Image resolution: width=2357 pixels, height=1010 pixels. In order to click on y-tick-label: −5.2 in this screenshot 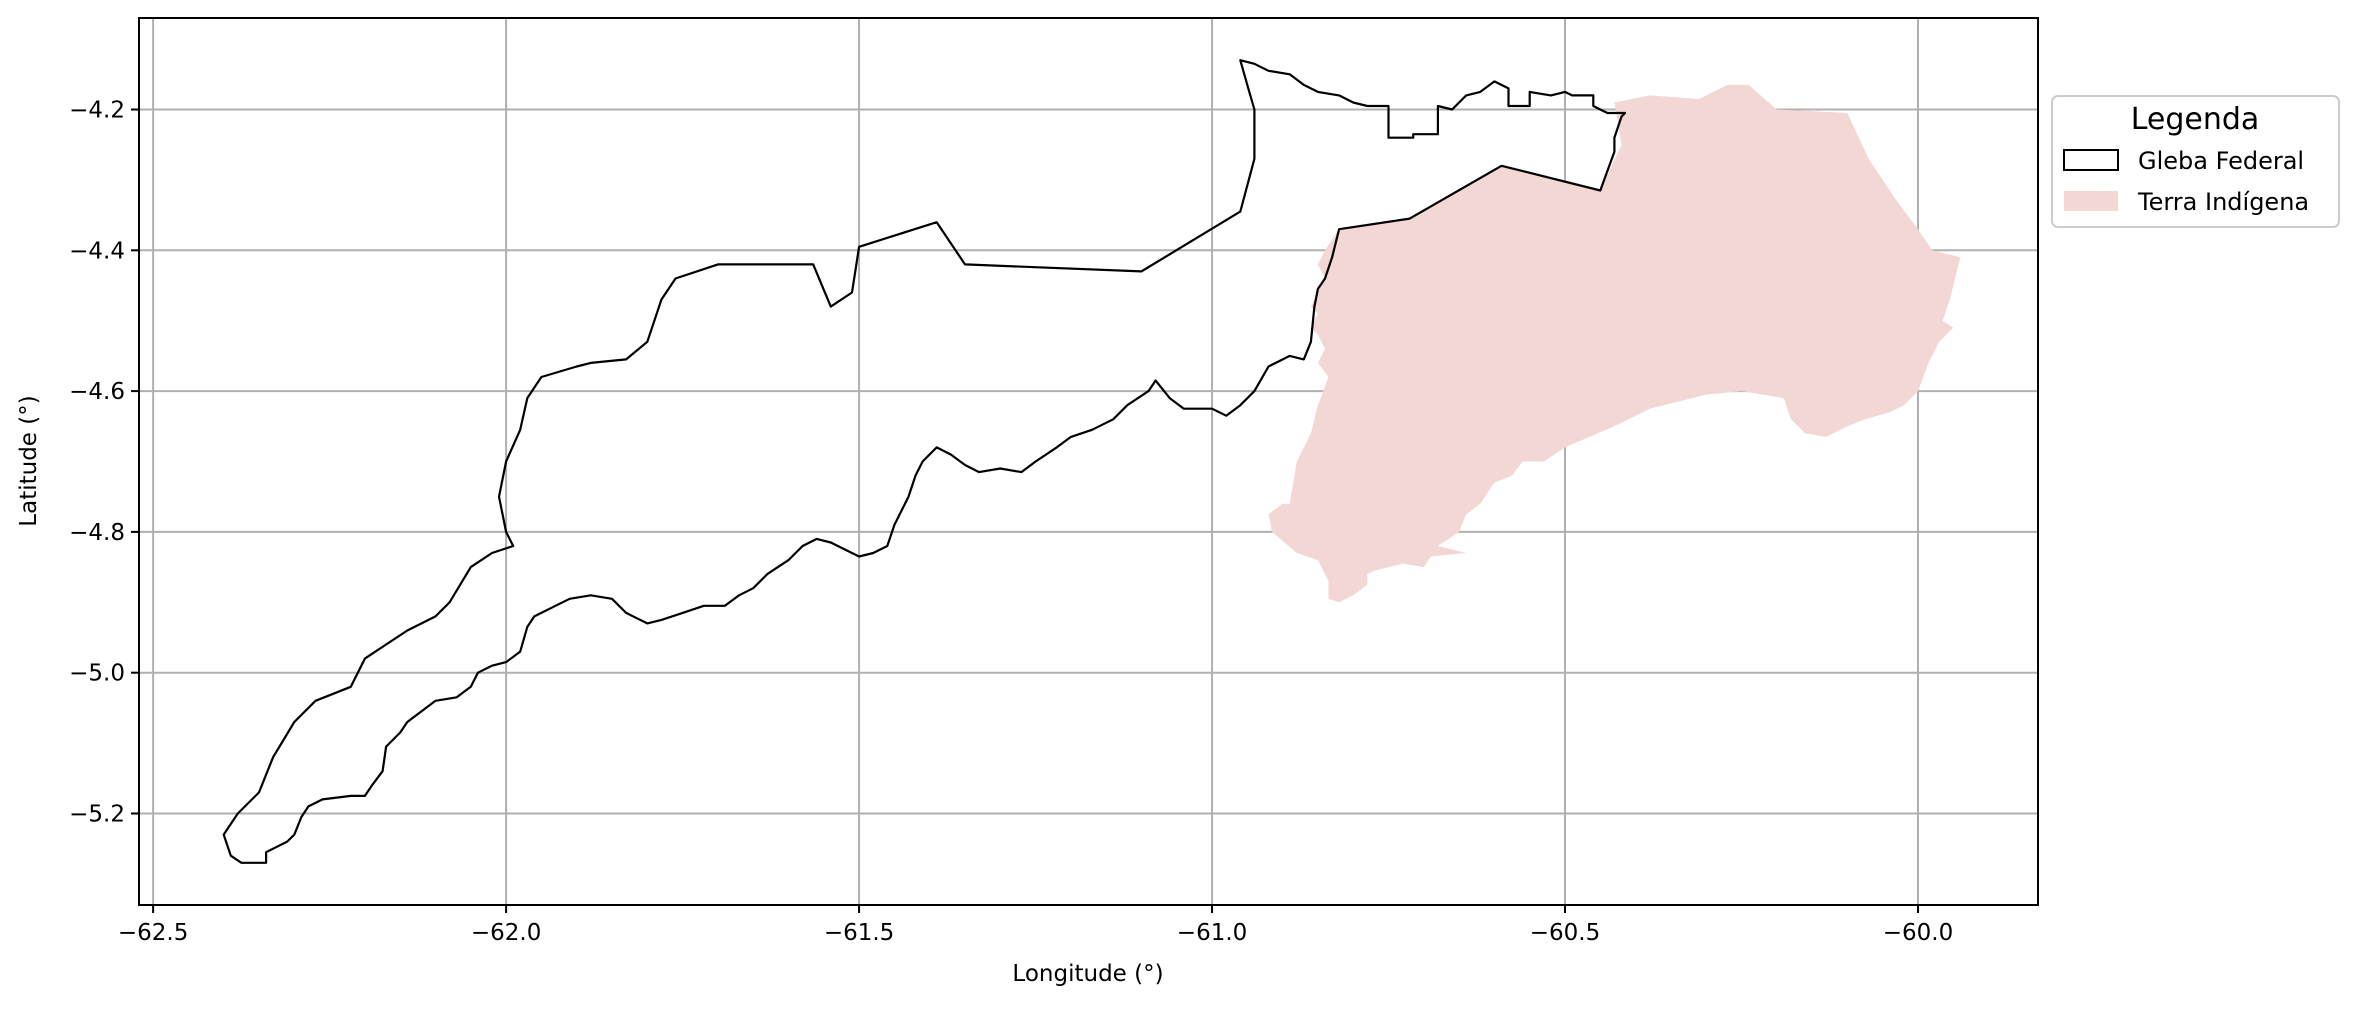, I will do `click(97, 814)`.